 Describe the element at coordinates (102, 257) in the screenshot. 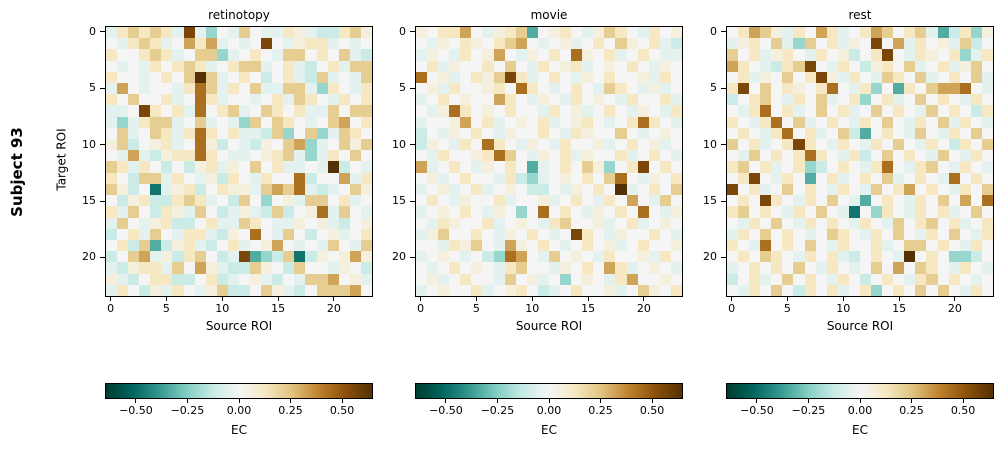

I see `y-tick-mark` at that location.